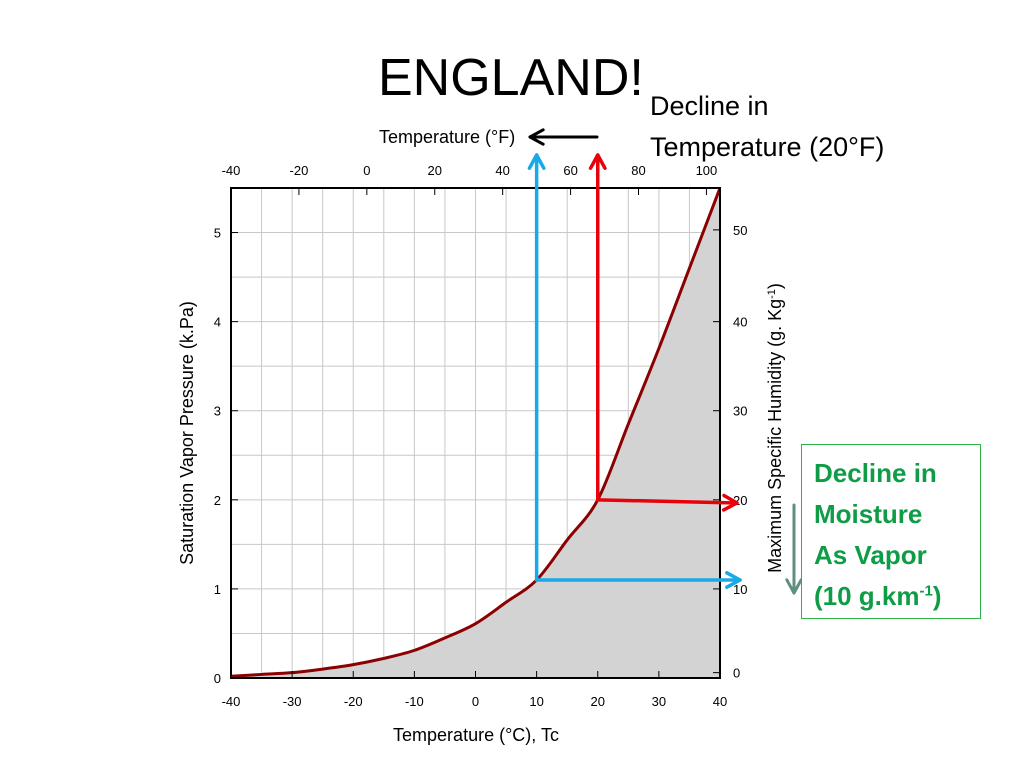 The width and height of the screenshot is (1024, 768). Describe the element at coordinates (638, 580) in the screenshot. I see `blue-right-arrow` at that location.